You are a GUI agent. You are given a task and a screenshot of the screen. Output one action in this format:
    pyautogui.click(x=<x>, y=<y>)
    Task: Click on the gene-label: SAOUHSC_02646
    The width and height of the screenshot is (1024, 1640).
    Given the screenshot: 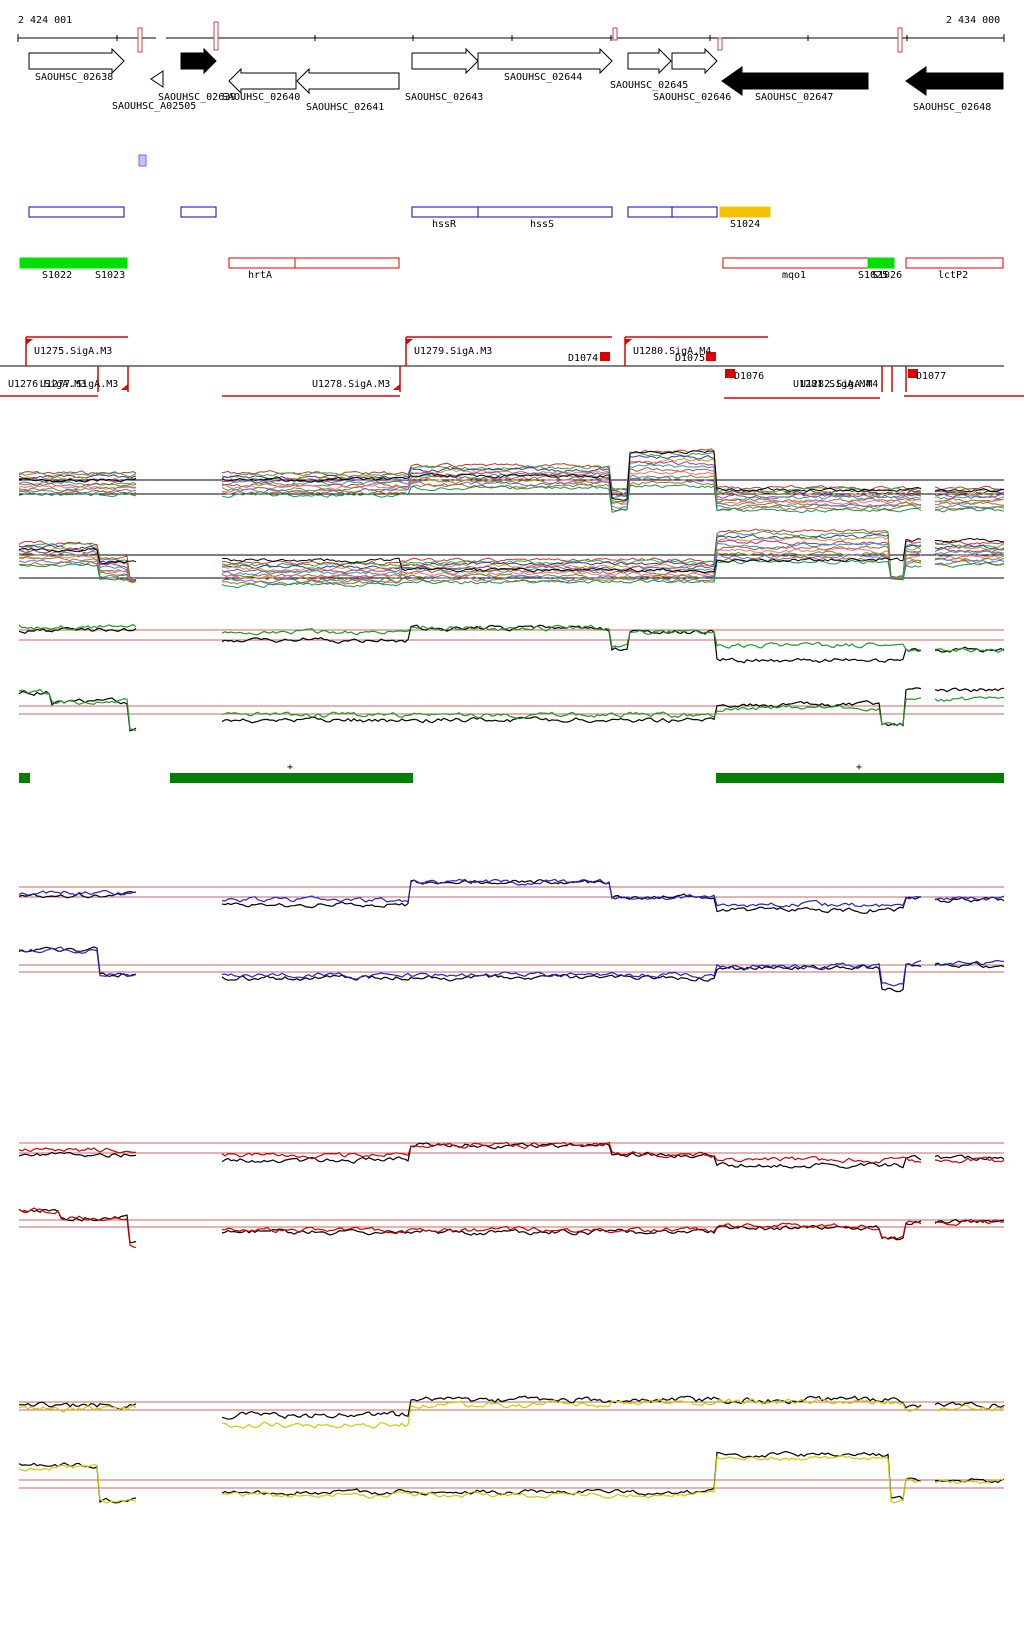 What is the action you would take?
    pyautogui.click(x=692, y=97)
    